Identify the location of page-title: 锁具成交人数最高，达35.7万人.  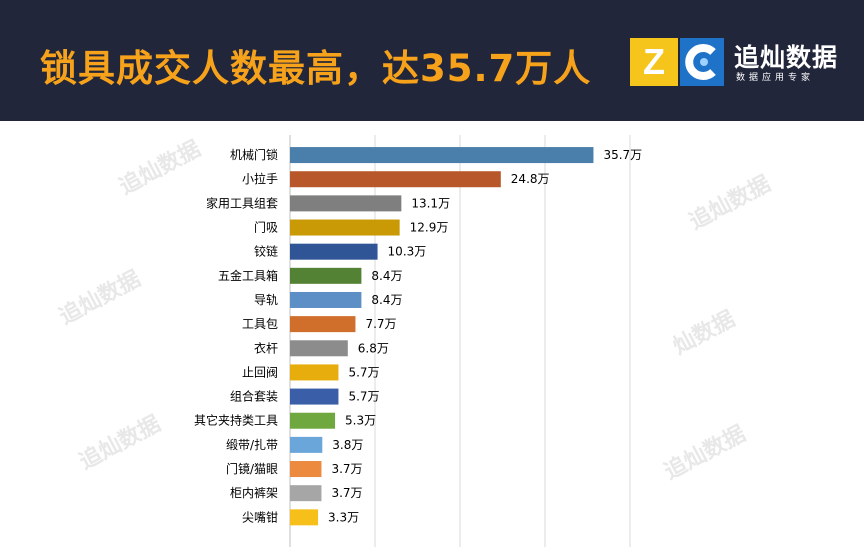
(316, 68).